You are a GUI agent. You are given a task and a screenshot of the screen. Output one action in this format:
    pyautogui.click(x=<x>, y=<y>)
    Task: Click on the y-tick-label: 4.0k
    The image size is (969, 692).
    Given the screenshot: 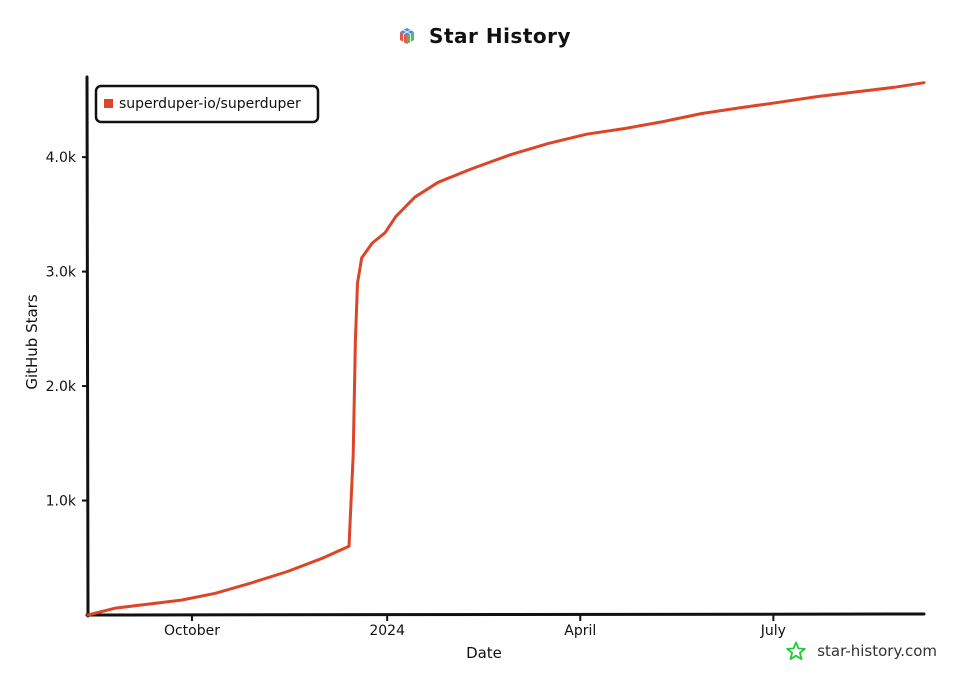 What is the action you would take?
    pyautogui.click(x=61, y=158)
    